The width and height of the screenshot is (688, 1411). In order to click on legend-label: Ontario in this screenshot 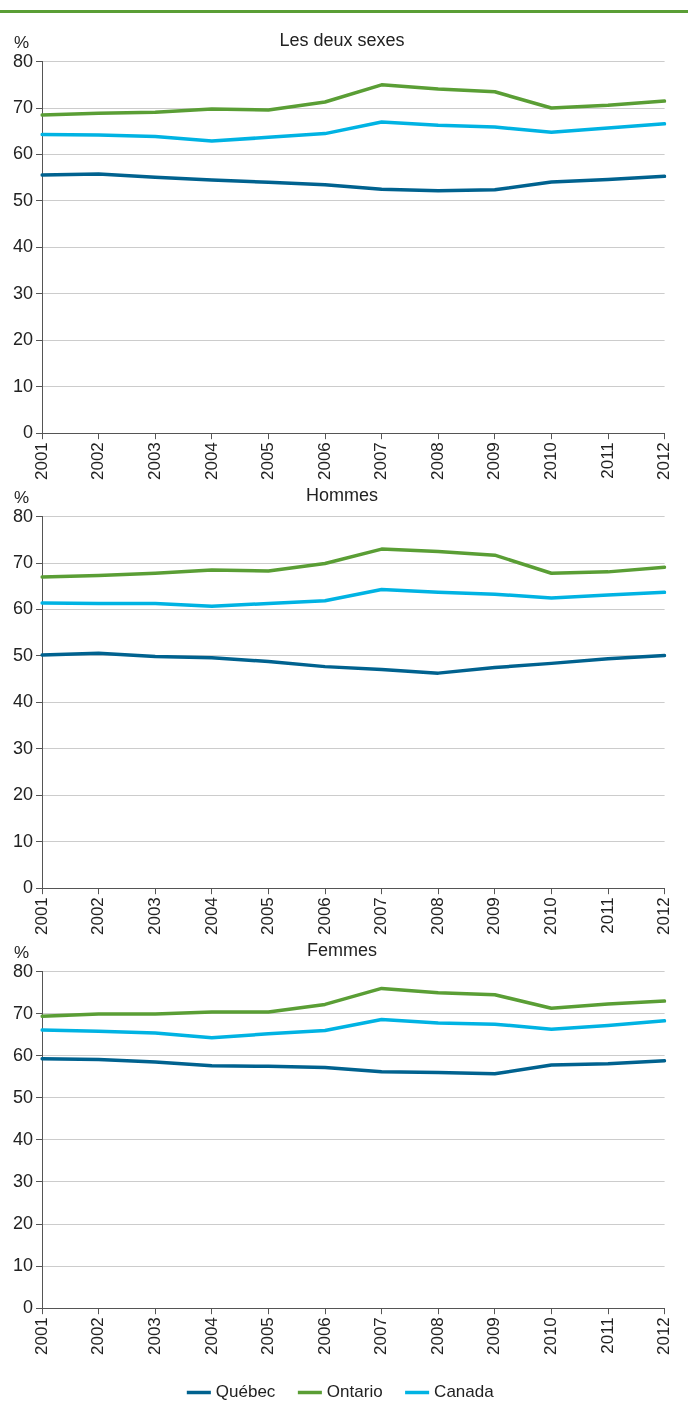, I will do `click(354, 1392)`.